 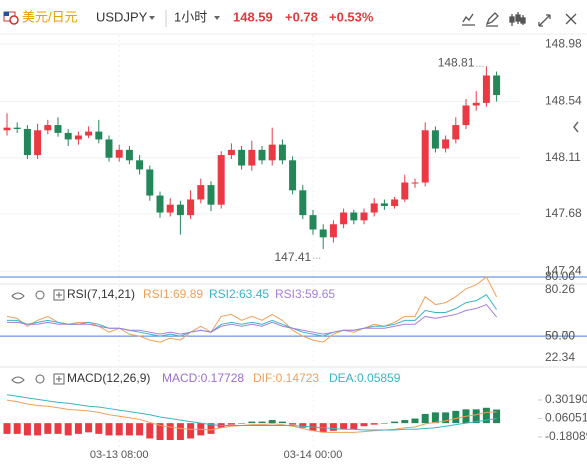 I want to click on y-tick-label: 148.98, so click(x=563, y=43).